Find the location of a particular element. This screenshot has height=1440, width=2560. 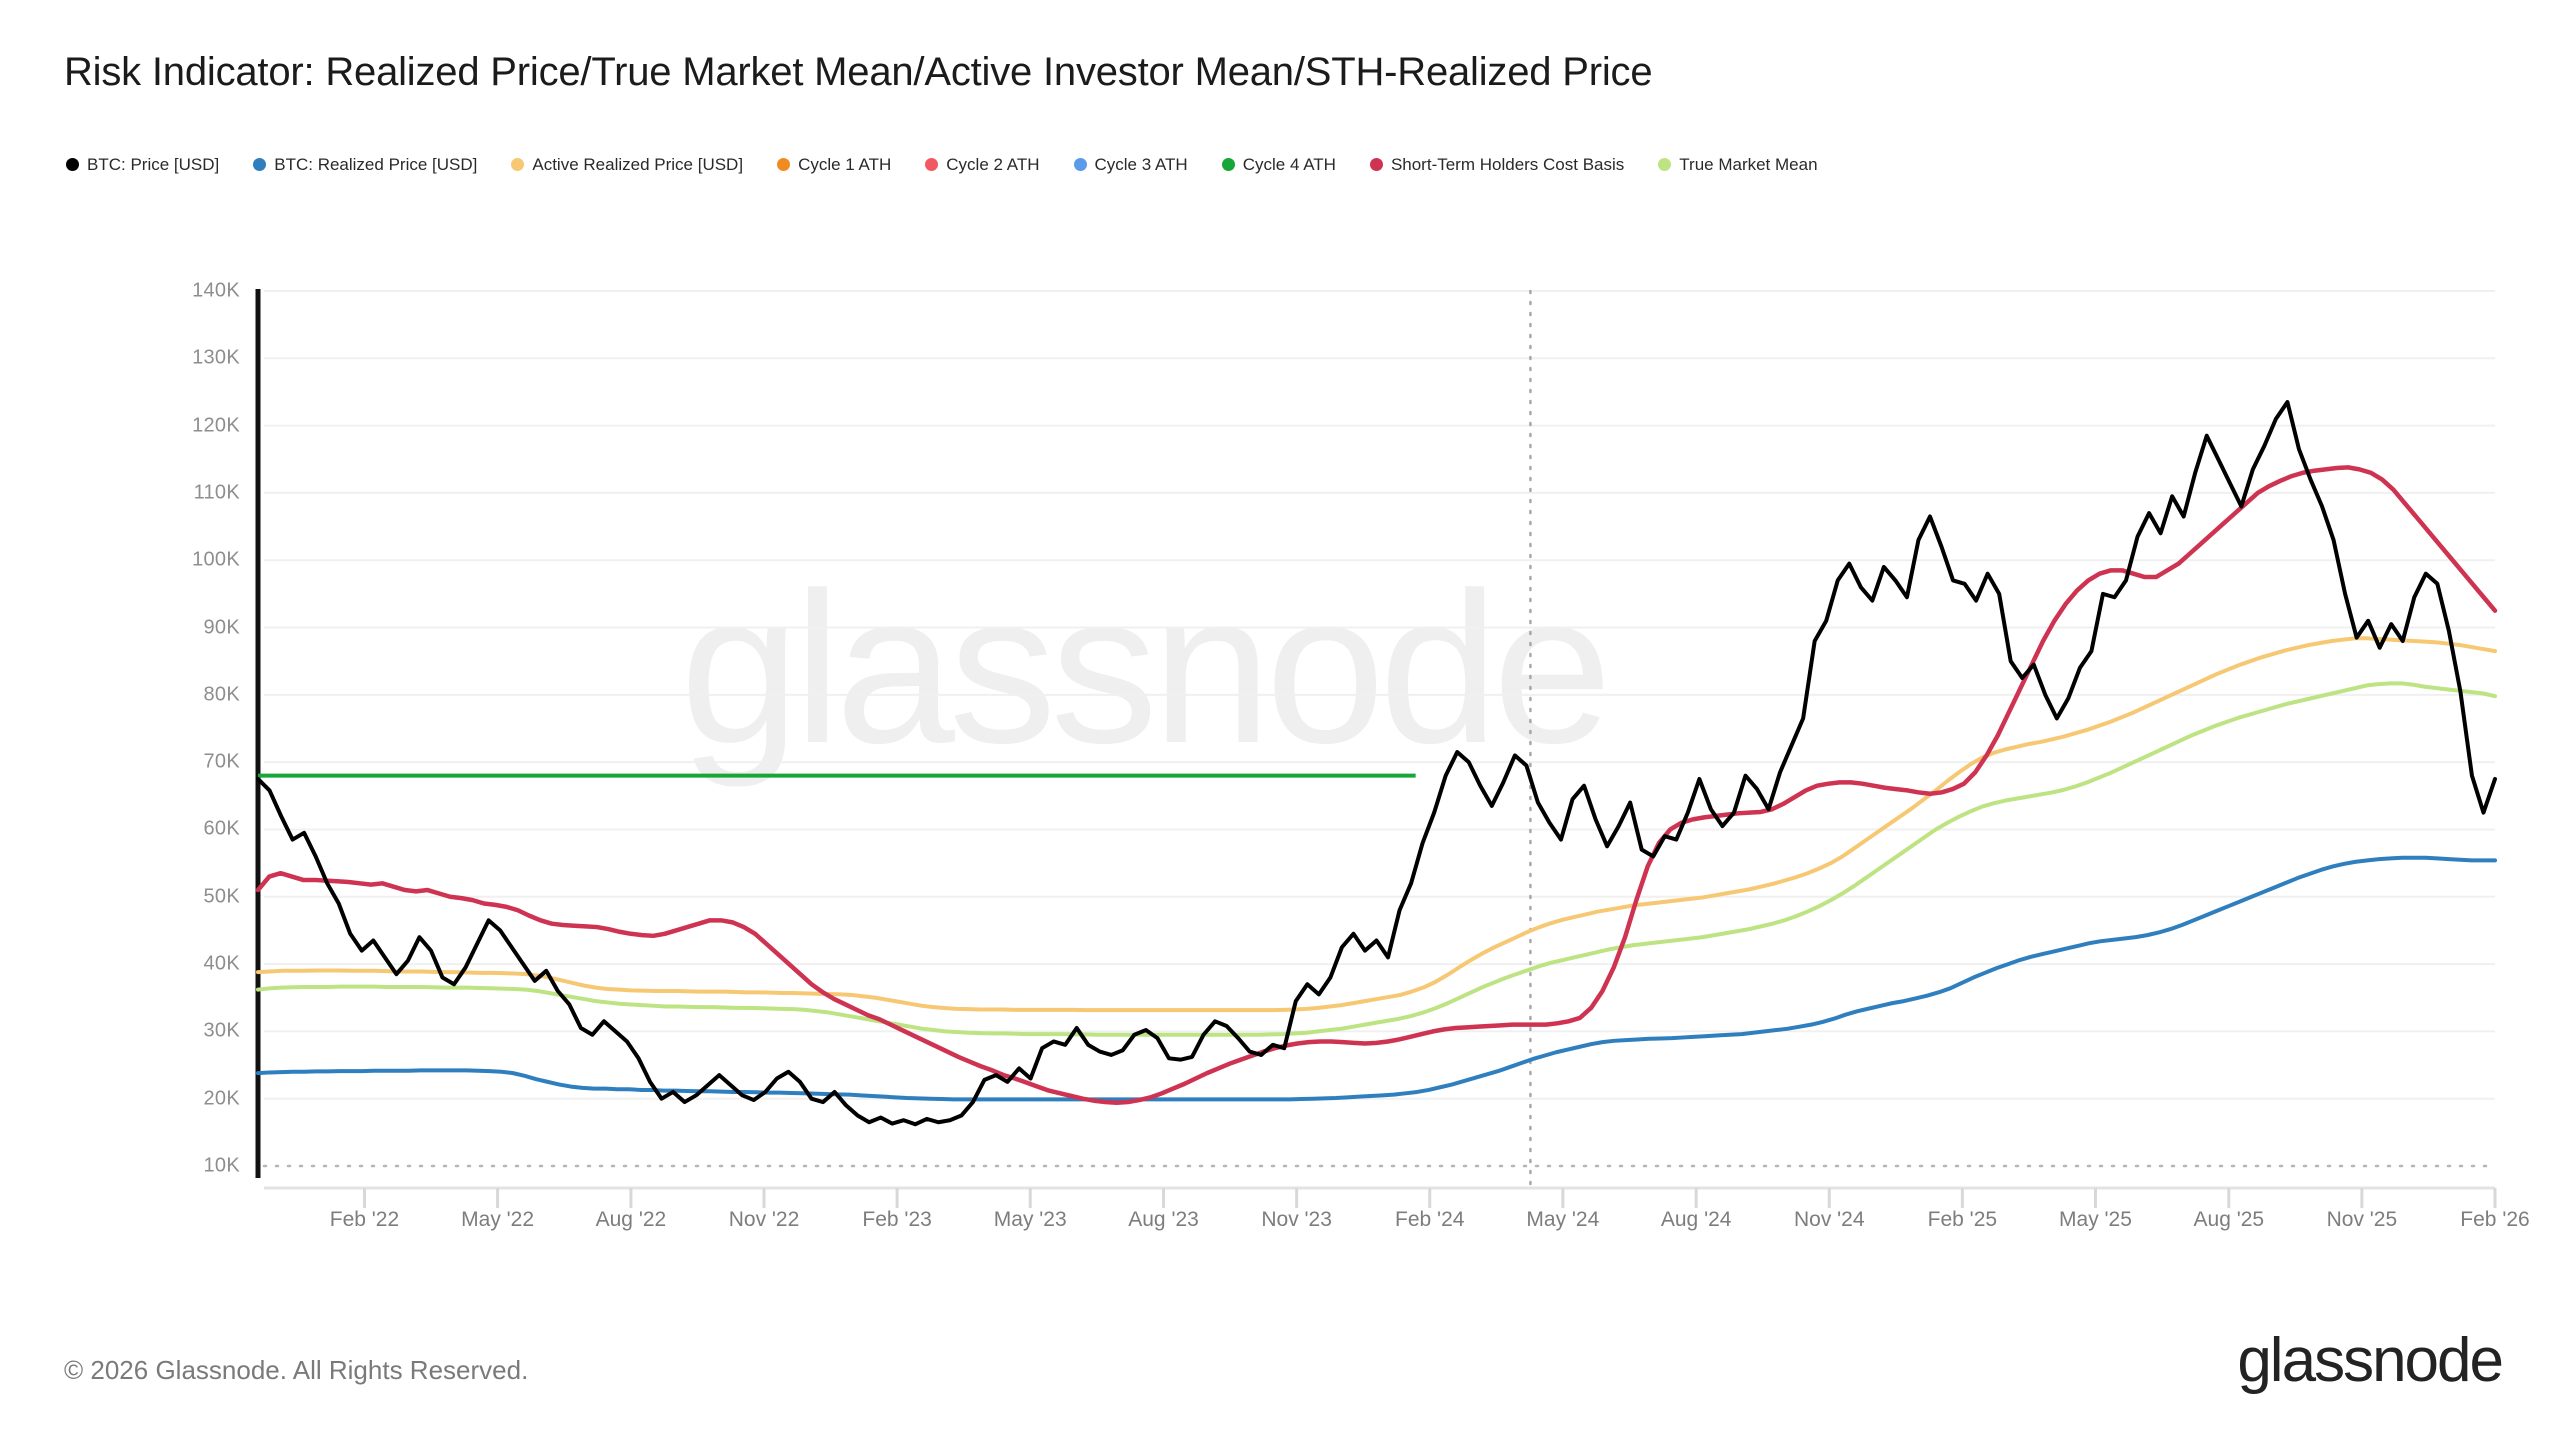

x-axis-tick-label: Nov '22 is located at coordinates (764, 1219).